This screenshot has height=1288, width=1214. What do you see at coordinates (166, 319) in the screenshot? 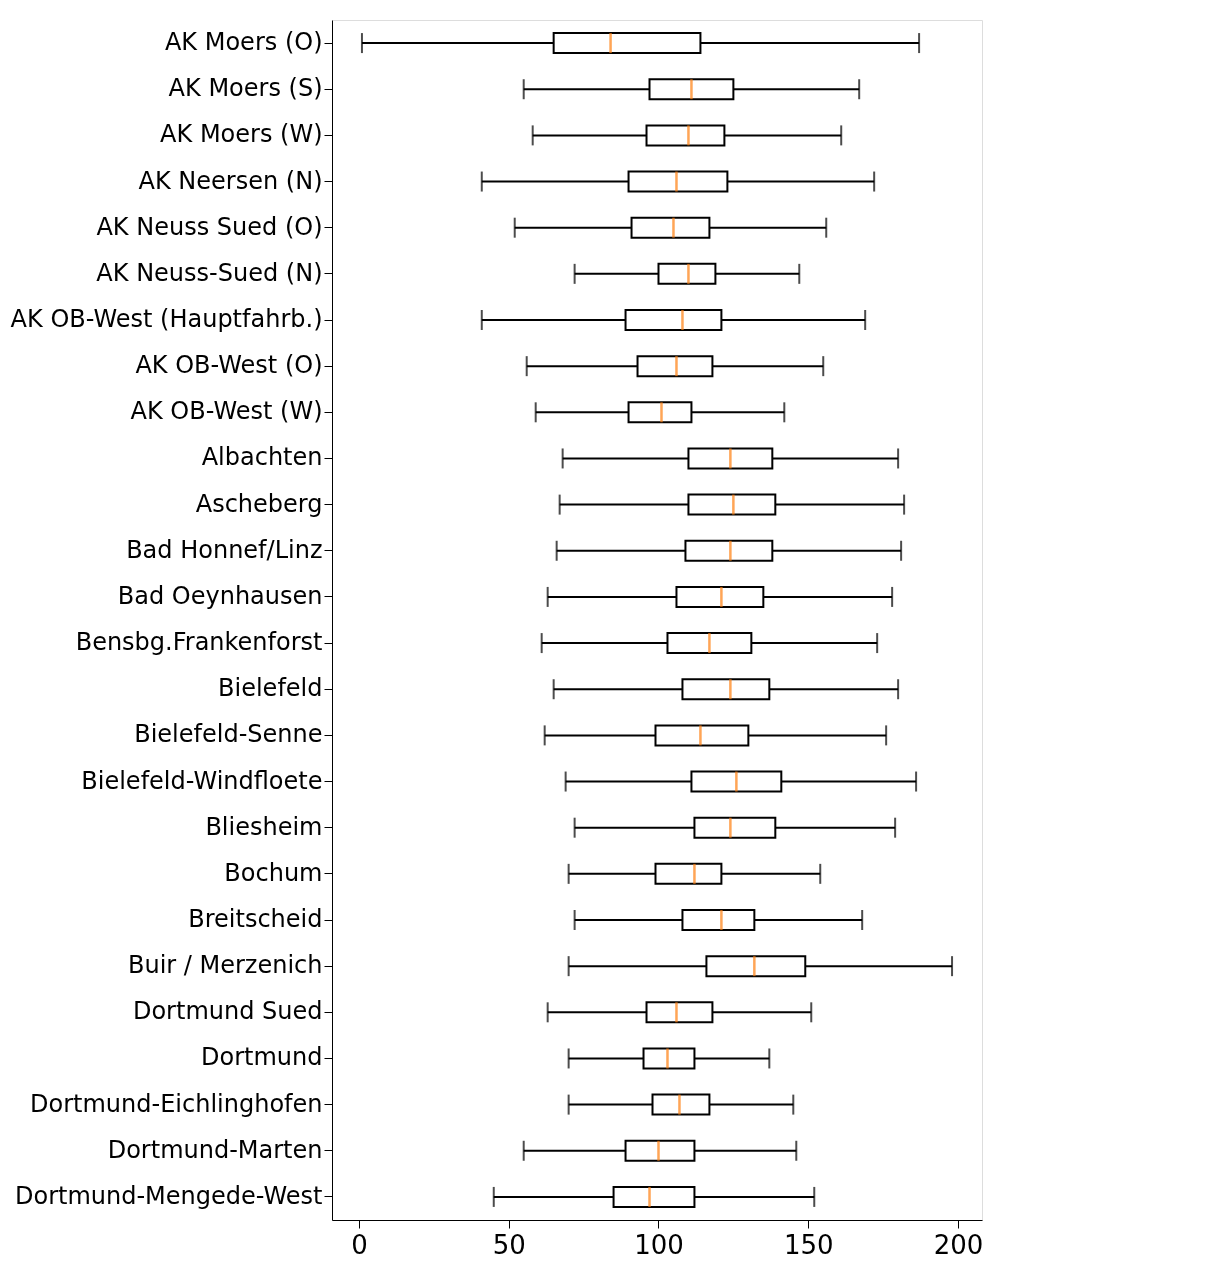
I see `y-tick-label: AK OB-West (Hauptfahrb.)` at bounding box center [166, 319].